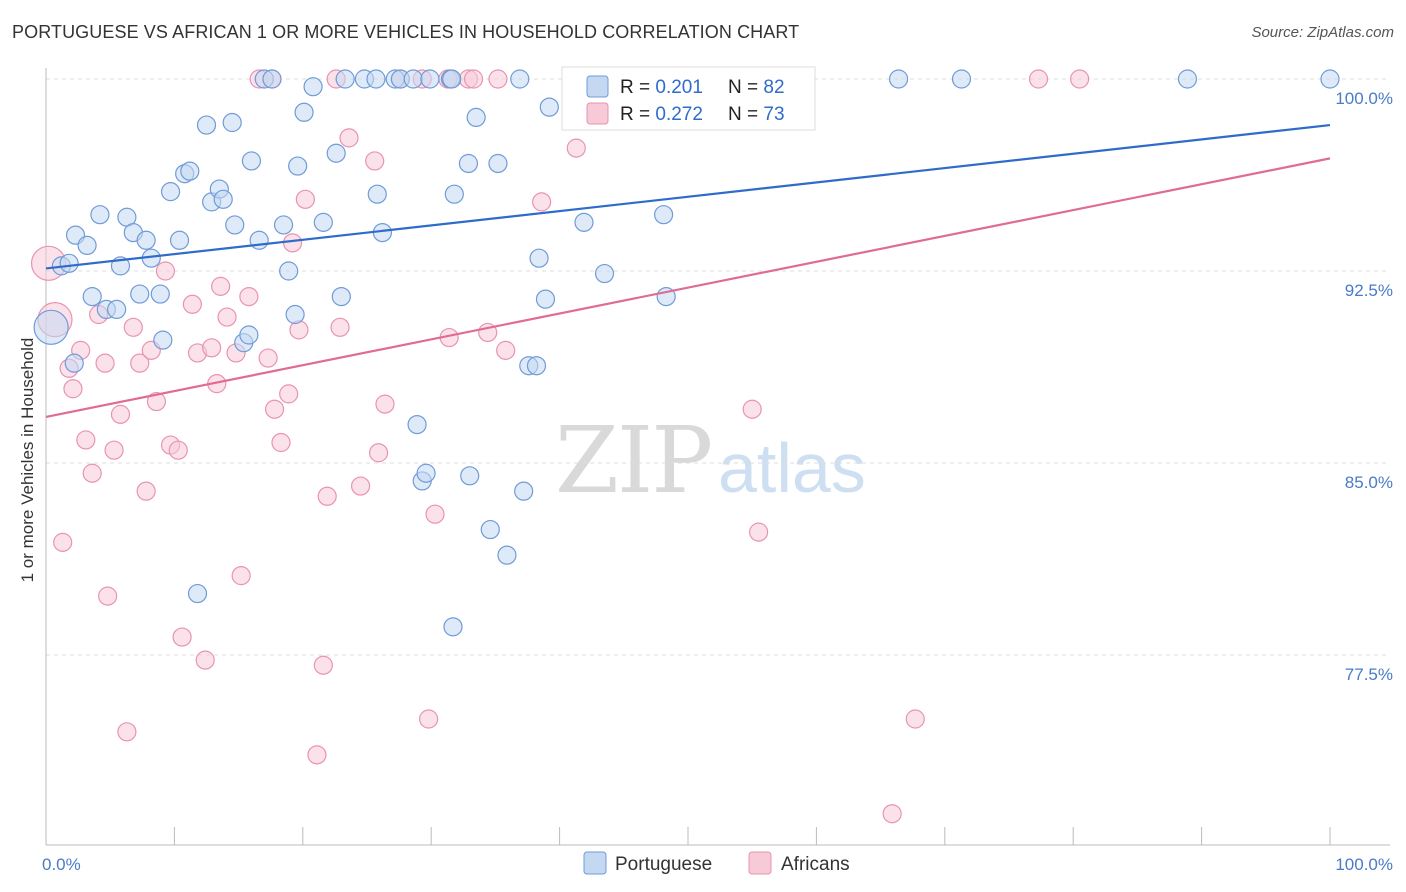 The width and height of the screenshot is (1406, 892). I want to click on svg-text: R = 0.201, so click(661, 87).